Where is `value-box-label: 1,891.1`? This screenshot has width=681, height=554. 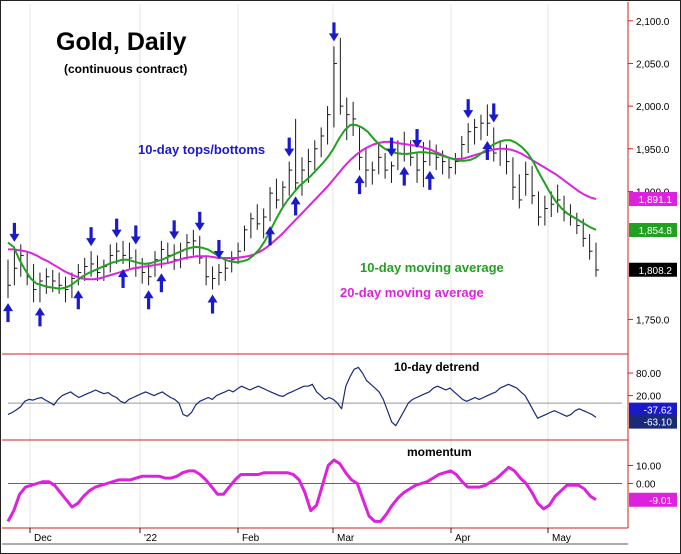 value-box-label: 1,891.1 is located at coordinates (656, 200).